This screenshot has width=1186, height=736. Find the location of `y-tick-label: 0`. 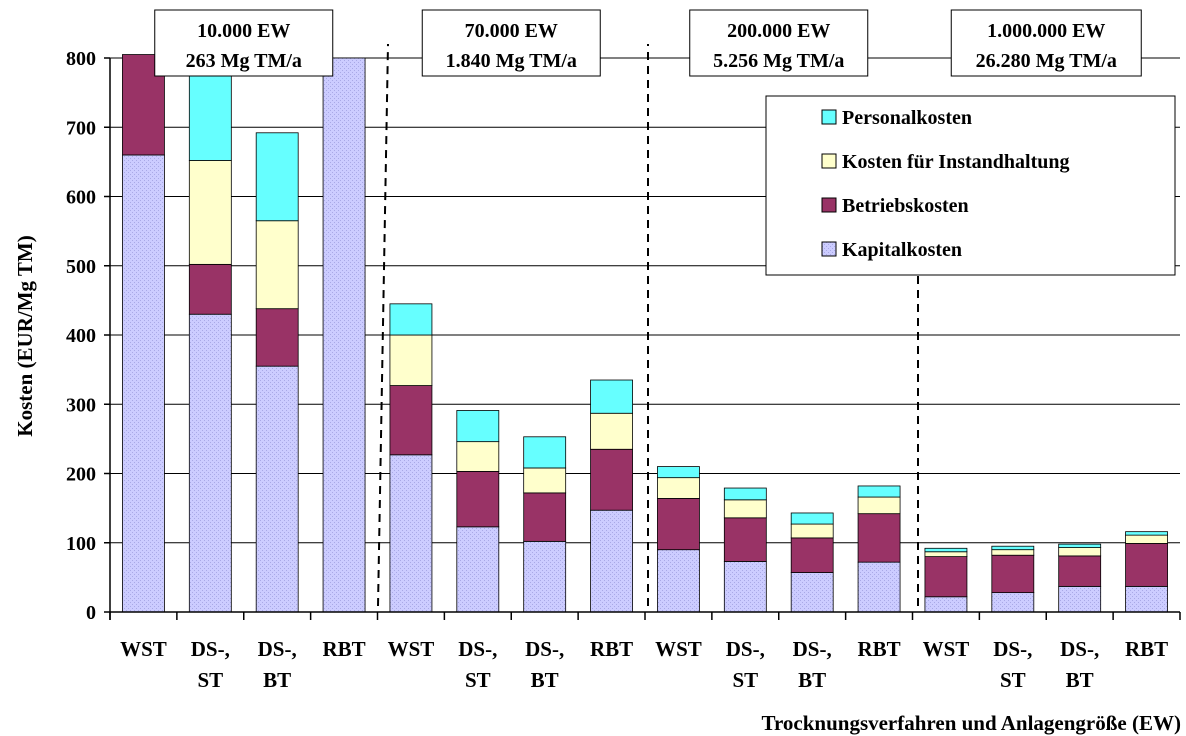

y-tick-label: 0 is located at coordinates (91, 613).